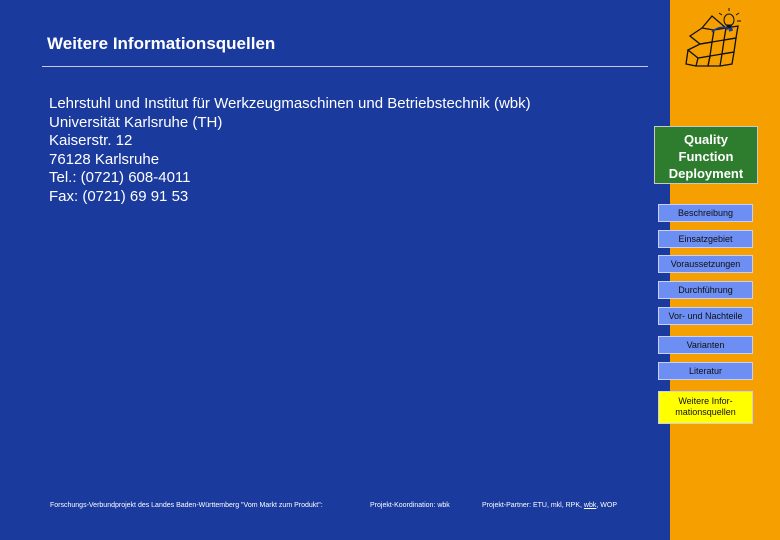 The height and width of the screenshot is (540, 780). What do you see at coordinates (410, 505) in the screenshot?
I see `footer-coordination: Projekt-Koordination: wbk` at bounding box center [410, 505].